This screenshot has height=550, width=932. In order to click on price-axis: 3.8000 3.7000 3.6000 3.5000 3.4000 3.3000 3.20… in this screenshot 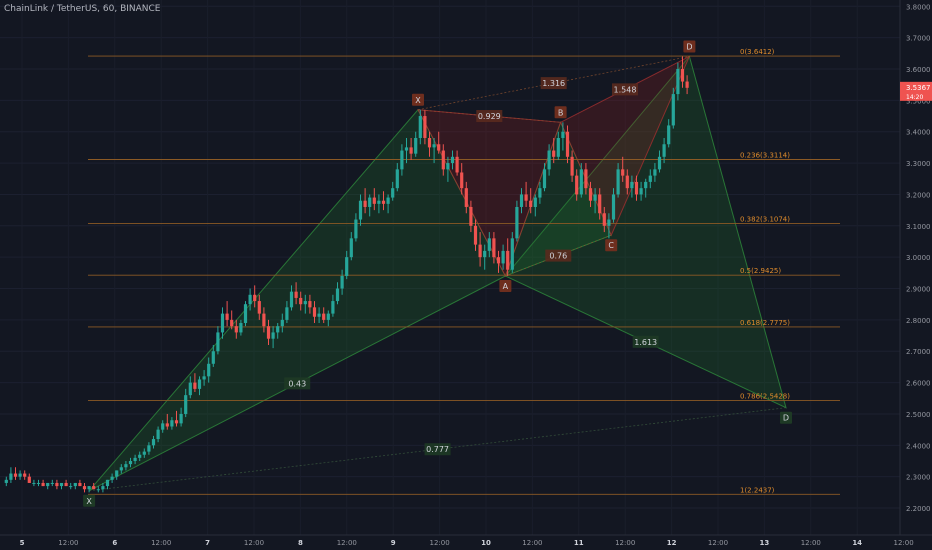, I will do `click(915, 275)`.